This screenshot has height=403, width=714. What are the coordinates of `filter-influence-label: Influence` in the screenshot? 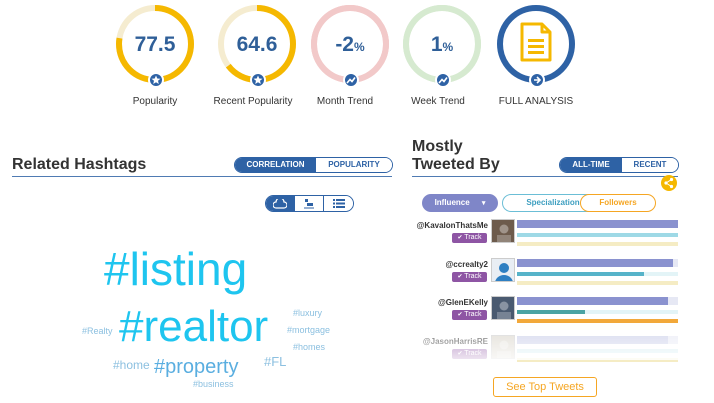 It's located at (452, 202).